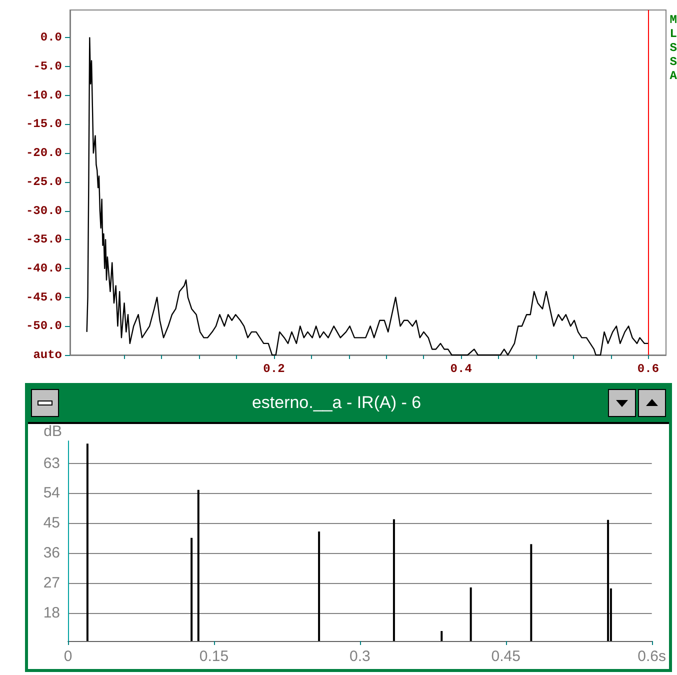 The width and height of the screenshot is (677, 675). Describe the element at coordinates (51, 613) in the screenshot. I see `y-tick-label: 18` at that location.